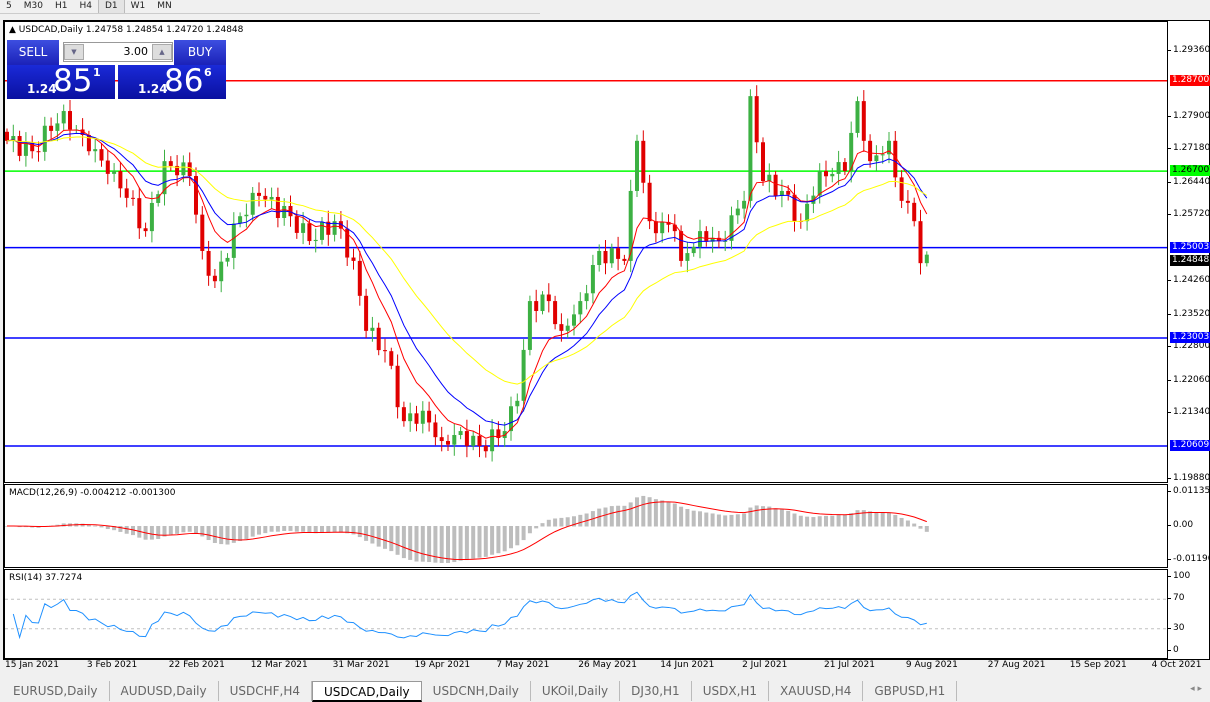  I want to click on sell-button: SELL, so click(33, 52).